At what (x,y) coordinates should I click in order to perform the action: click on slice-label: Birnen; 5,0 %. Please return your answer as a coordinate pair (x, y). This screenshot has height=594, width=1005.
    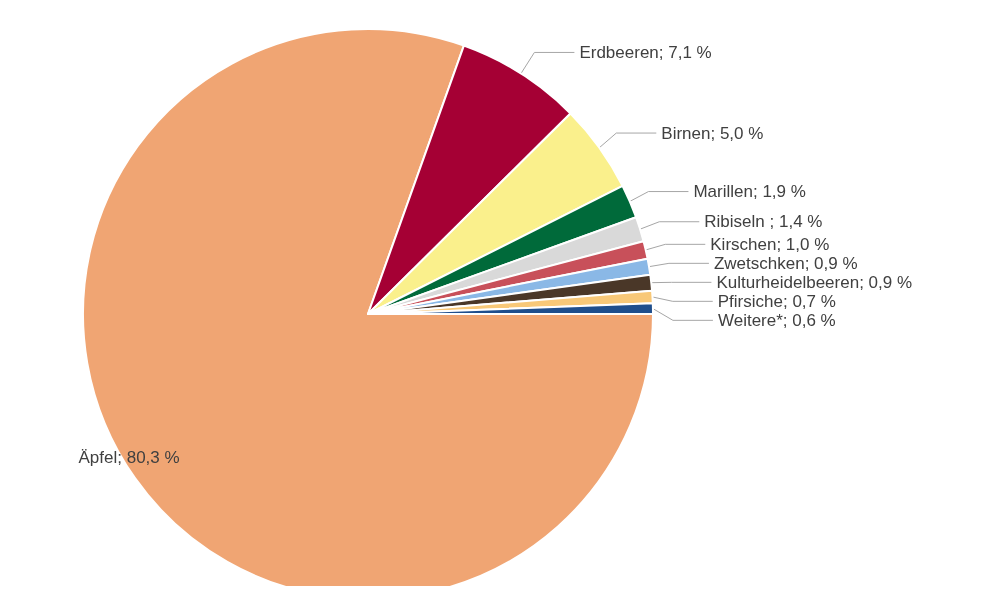
    Looking at the image, I should click on (712, 133).